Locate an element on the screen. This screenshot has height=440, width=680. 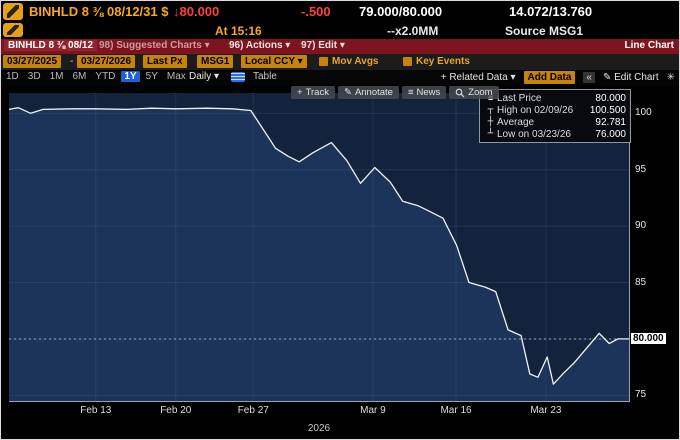
edit-chart-button: ✎ Edit Chart is located at coordinates (630, 77).